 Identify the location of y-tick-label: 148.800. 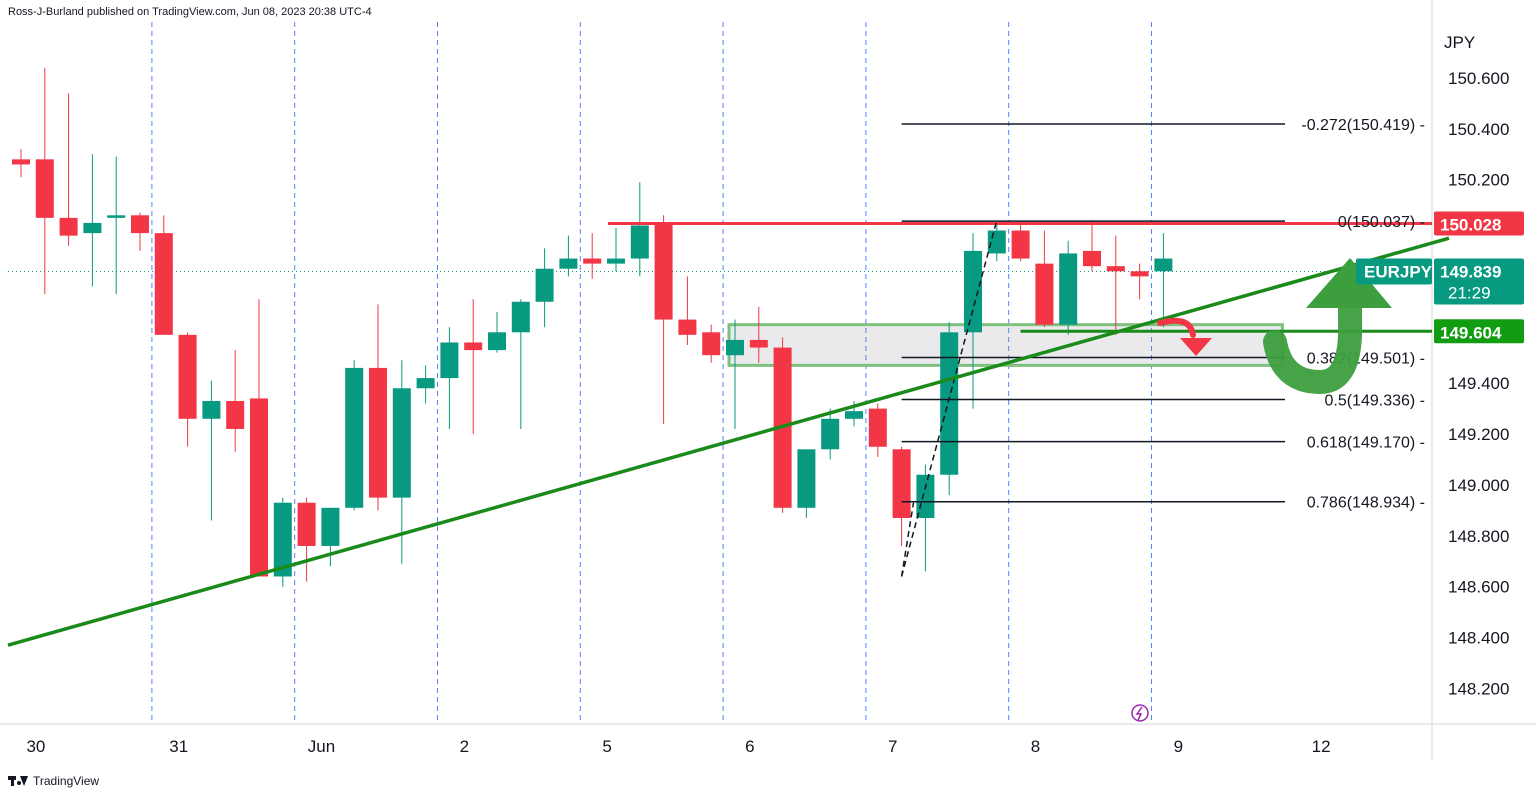
(1478, 536).